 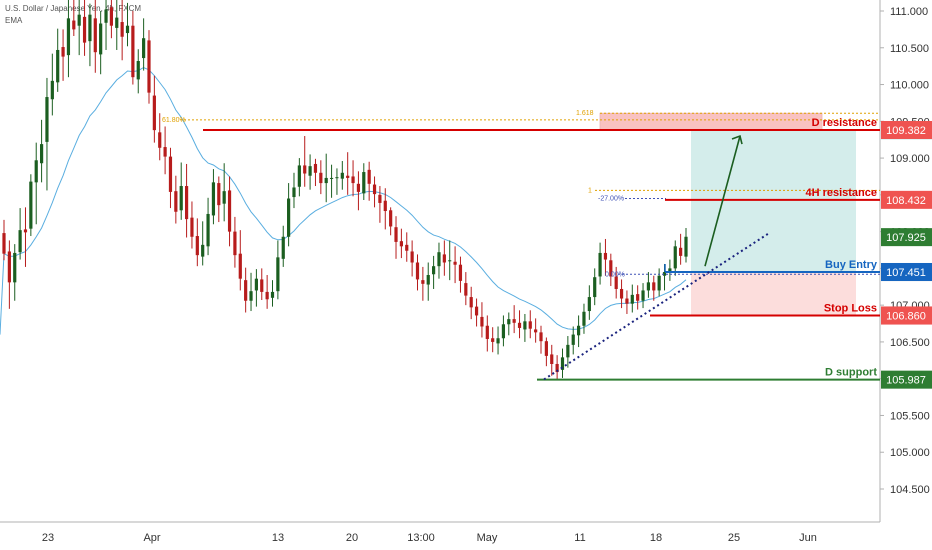 I want to click on level-label-0: D resistance, so click(x=844, y=123).